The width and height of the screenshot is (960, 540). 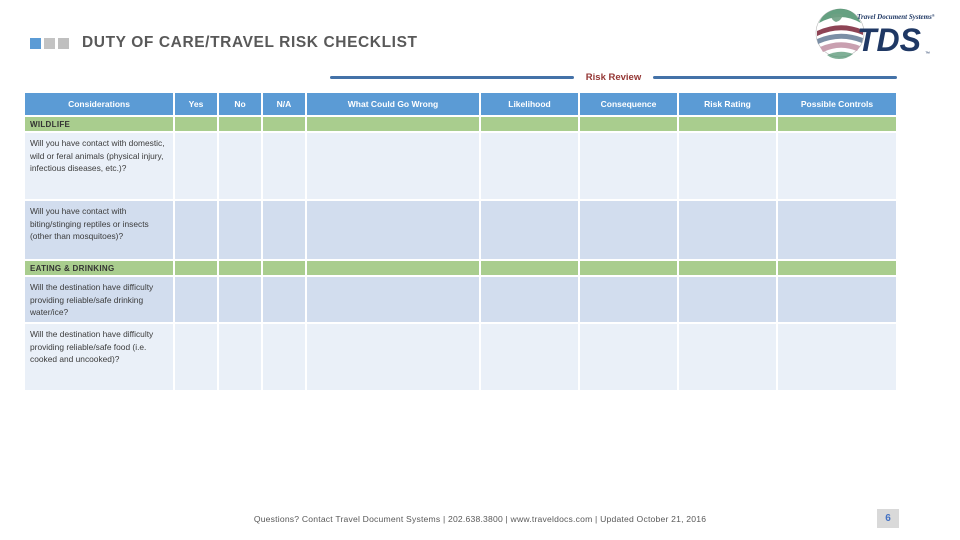 I want to click on tds-logo: Travel Document Systems® TDS ™, so click(x=875, y=33).